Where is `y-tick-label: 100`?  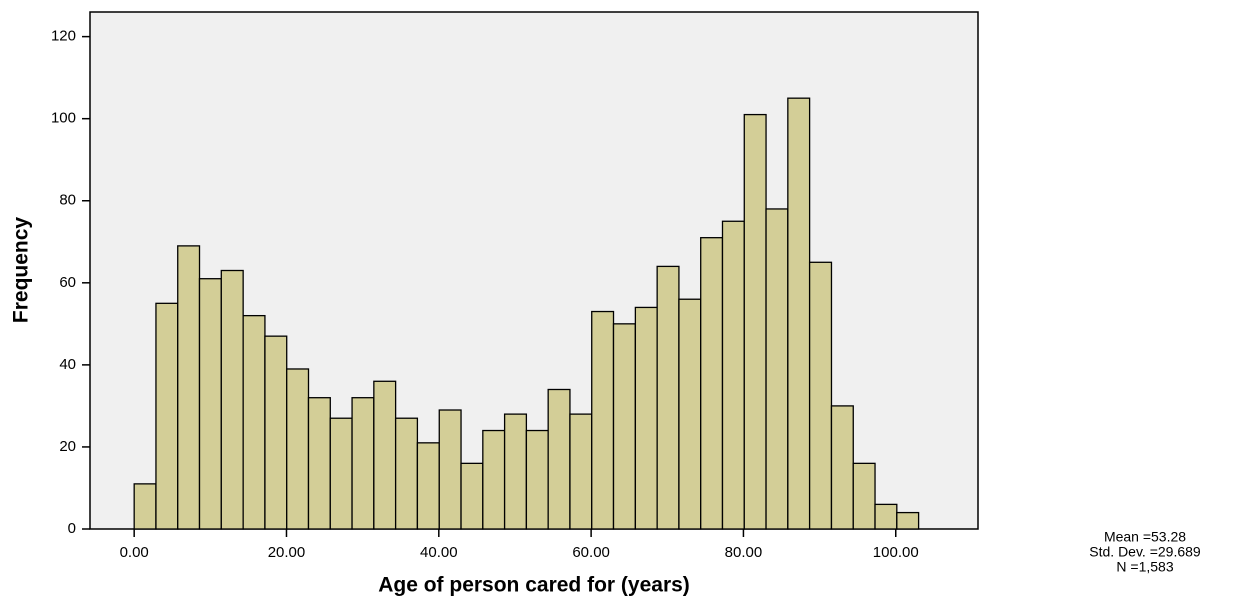 y-tick-label: 100 is located at coordinates (63, 118).